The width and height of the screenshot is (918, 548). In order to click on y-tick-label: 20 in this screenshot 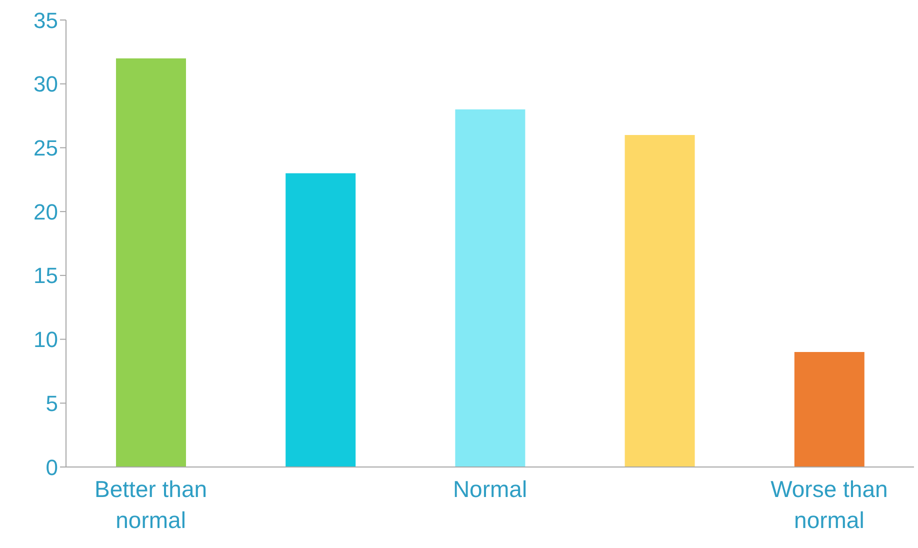, I will do `click(46, 211)`.